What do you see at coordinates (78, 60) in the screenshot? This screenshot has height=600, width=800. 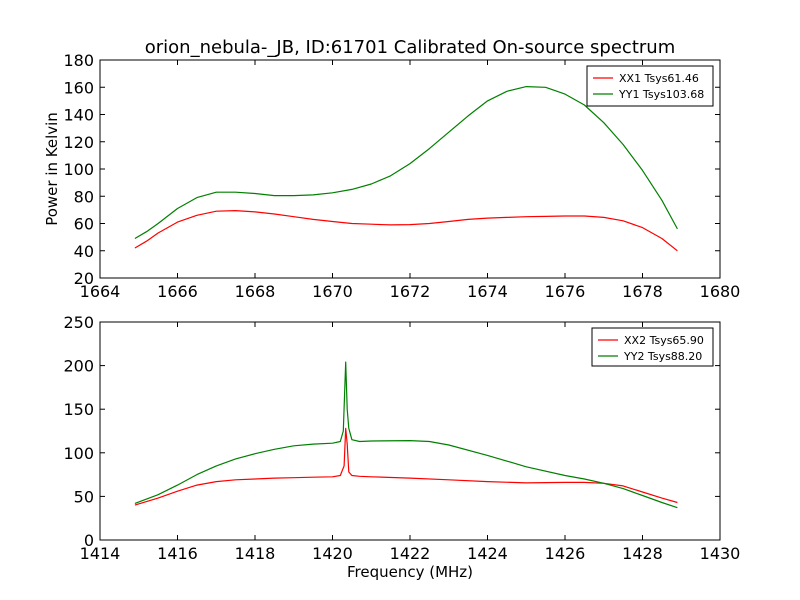 I see `y-tick-label: 180` at bounding box center [78, 60].